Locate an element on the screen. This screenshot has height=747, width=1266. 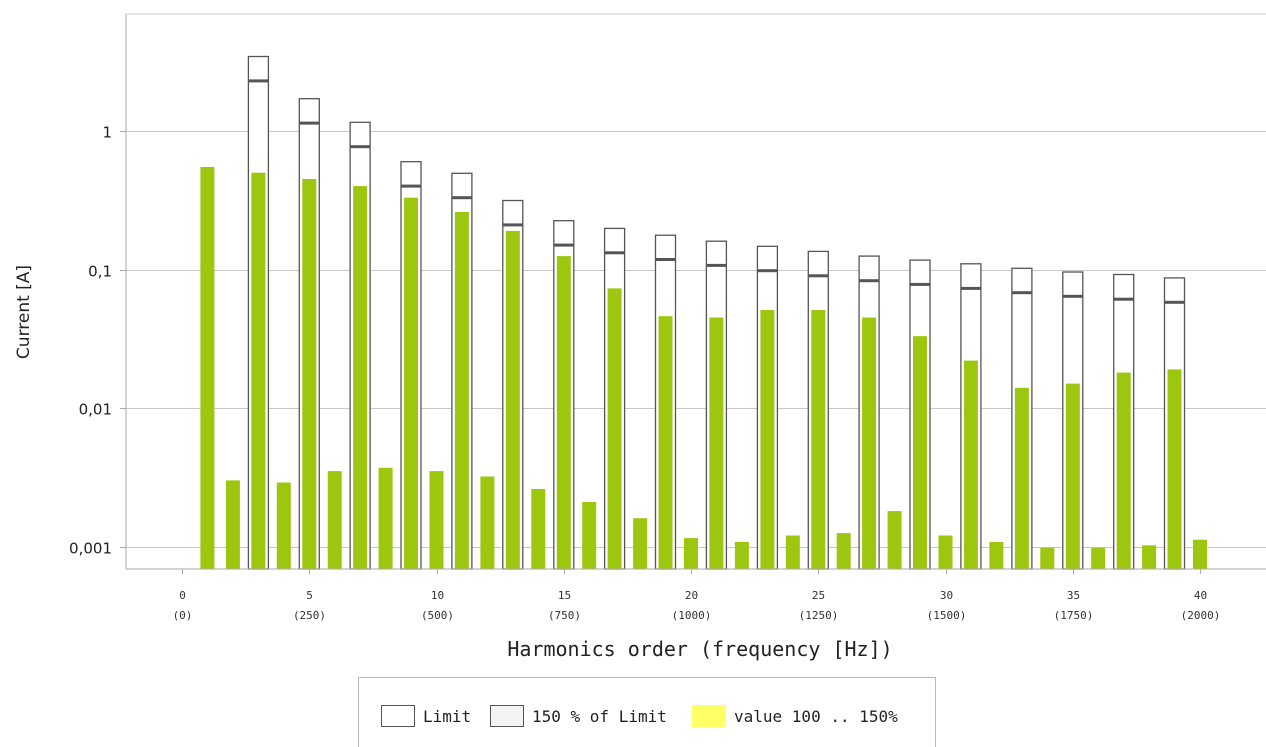
legend-item-value-range: value 100 .. 150% is located at coordinates (795, 716).